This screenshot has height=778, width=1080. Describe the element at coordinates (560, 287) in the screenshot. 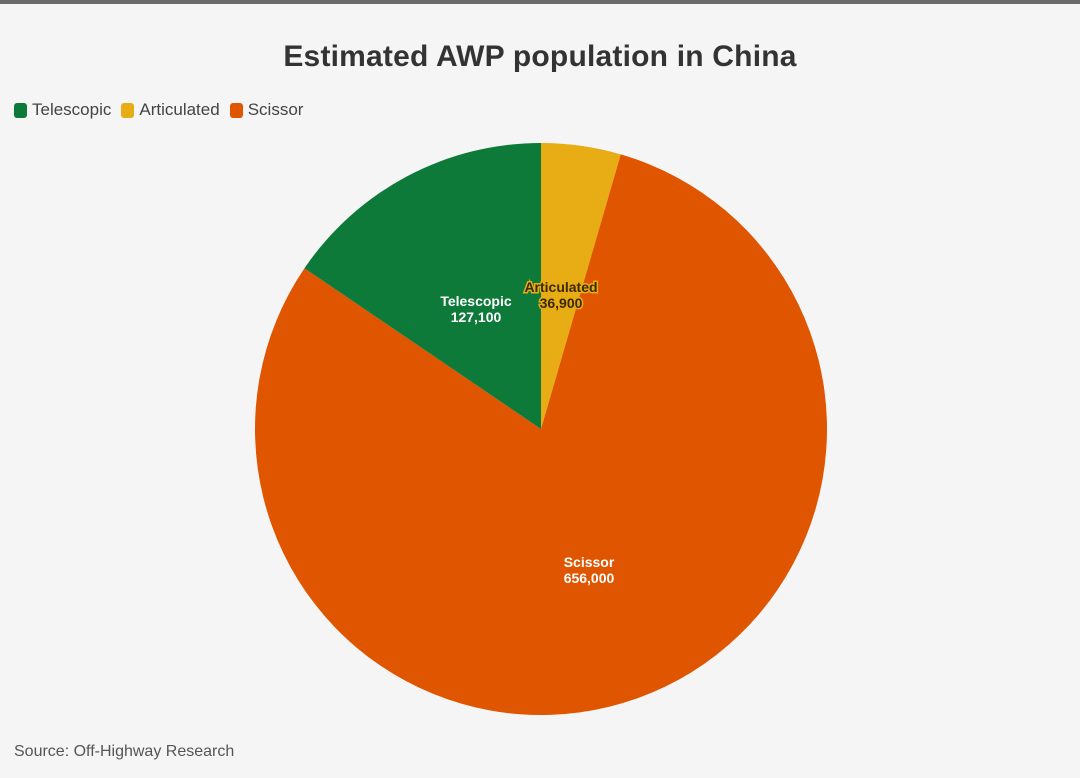

I see `slice-label-articulated-name: Articulated` at that location.